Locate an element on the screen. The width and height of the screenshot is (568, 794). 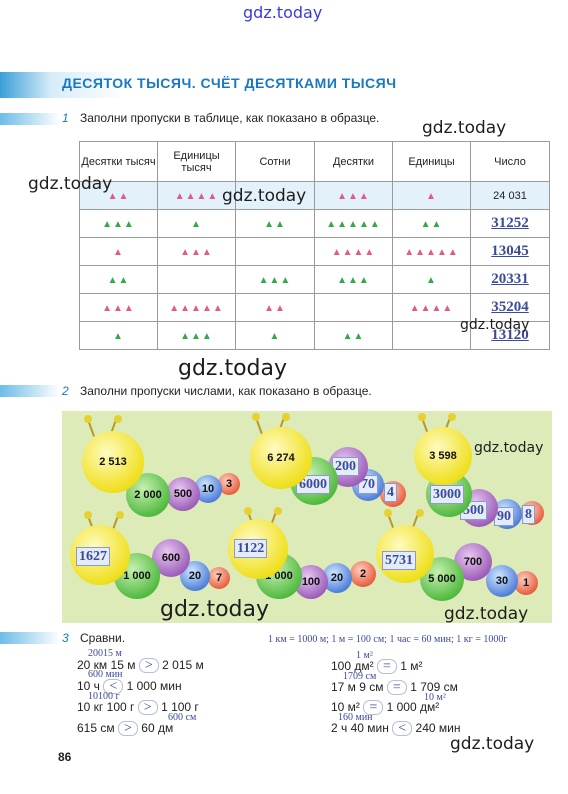
answer-box: 6000 is located at coordinates (313, 484).